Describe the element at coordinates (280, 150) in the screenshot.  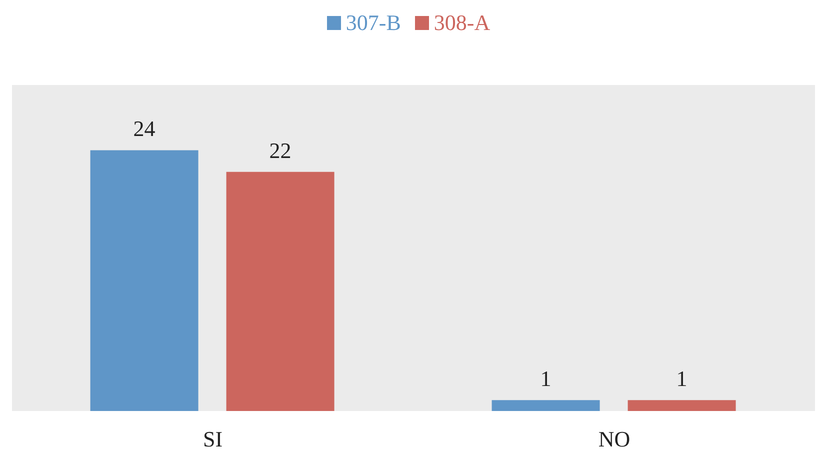
I see `data-label: 22` at that location.